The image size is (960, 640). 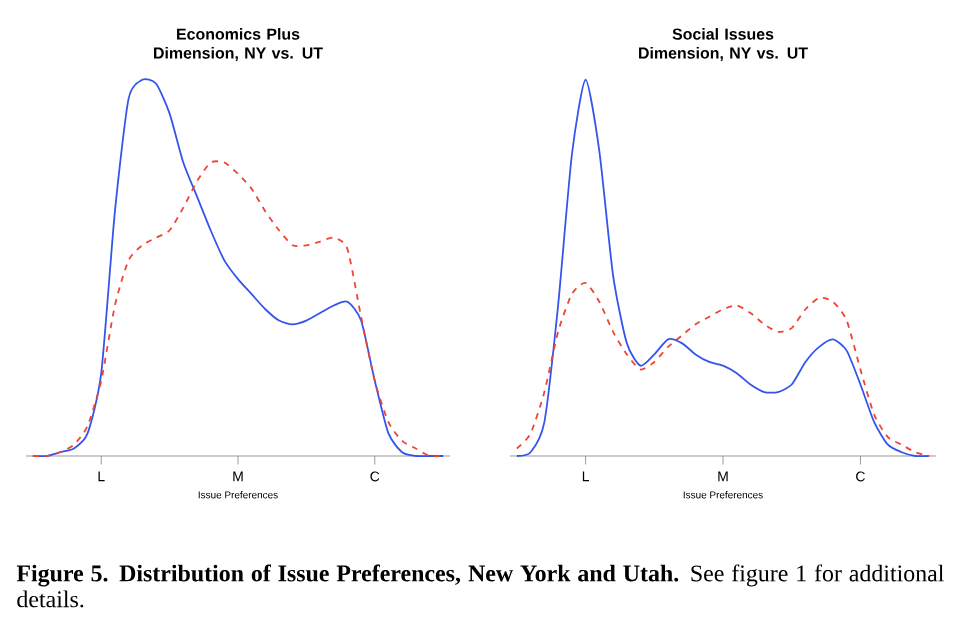 What do you see at coordinates (480, 586) in the screenshot?
I see `text: Figure 5. Distribution of Issue Preferences, New York and Utah. See figure 1 for additional details.` at bounding box center [480, 586].